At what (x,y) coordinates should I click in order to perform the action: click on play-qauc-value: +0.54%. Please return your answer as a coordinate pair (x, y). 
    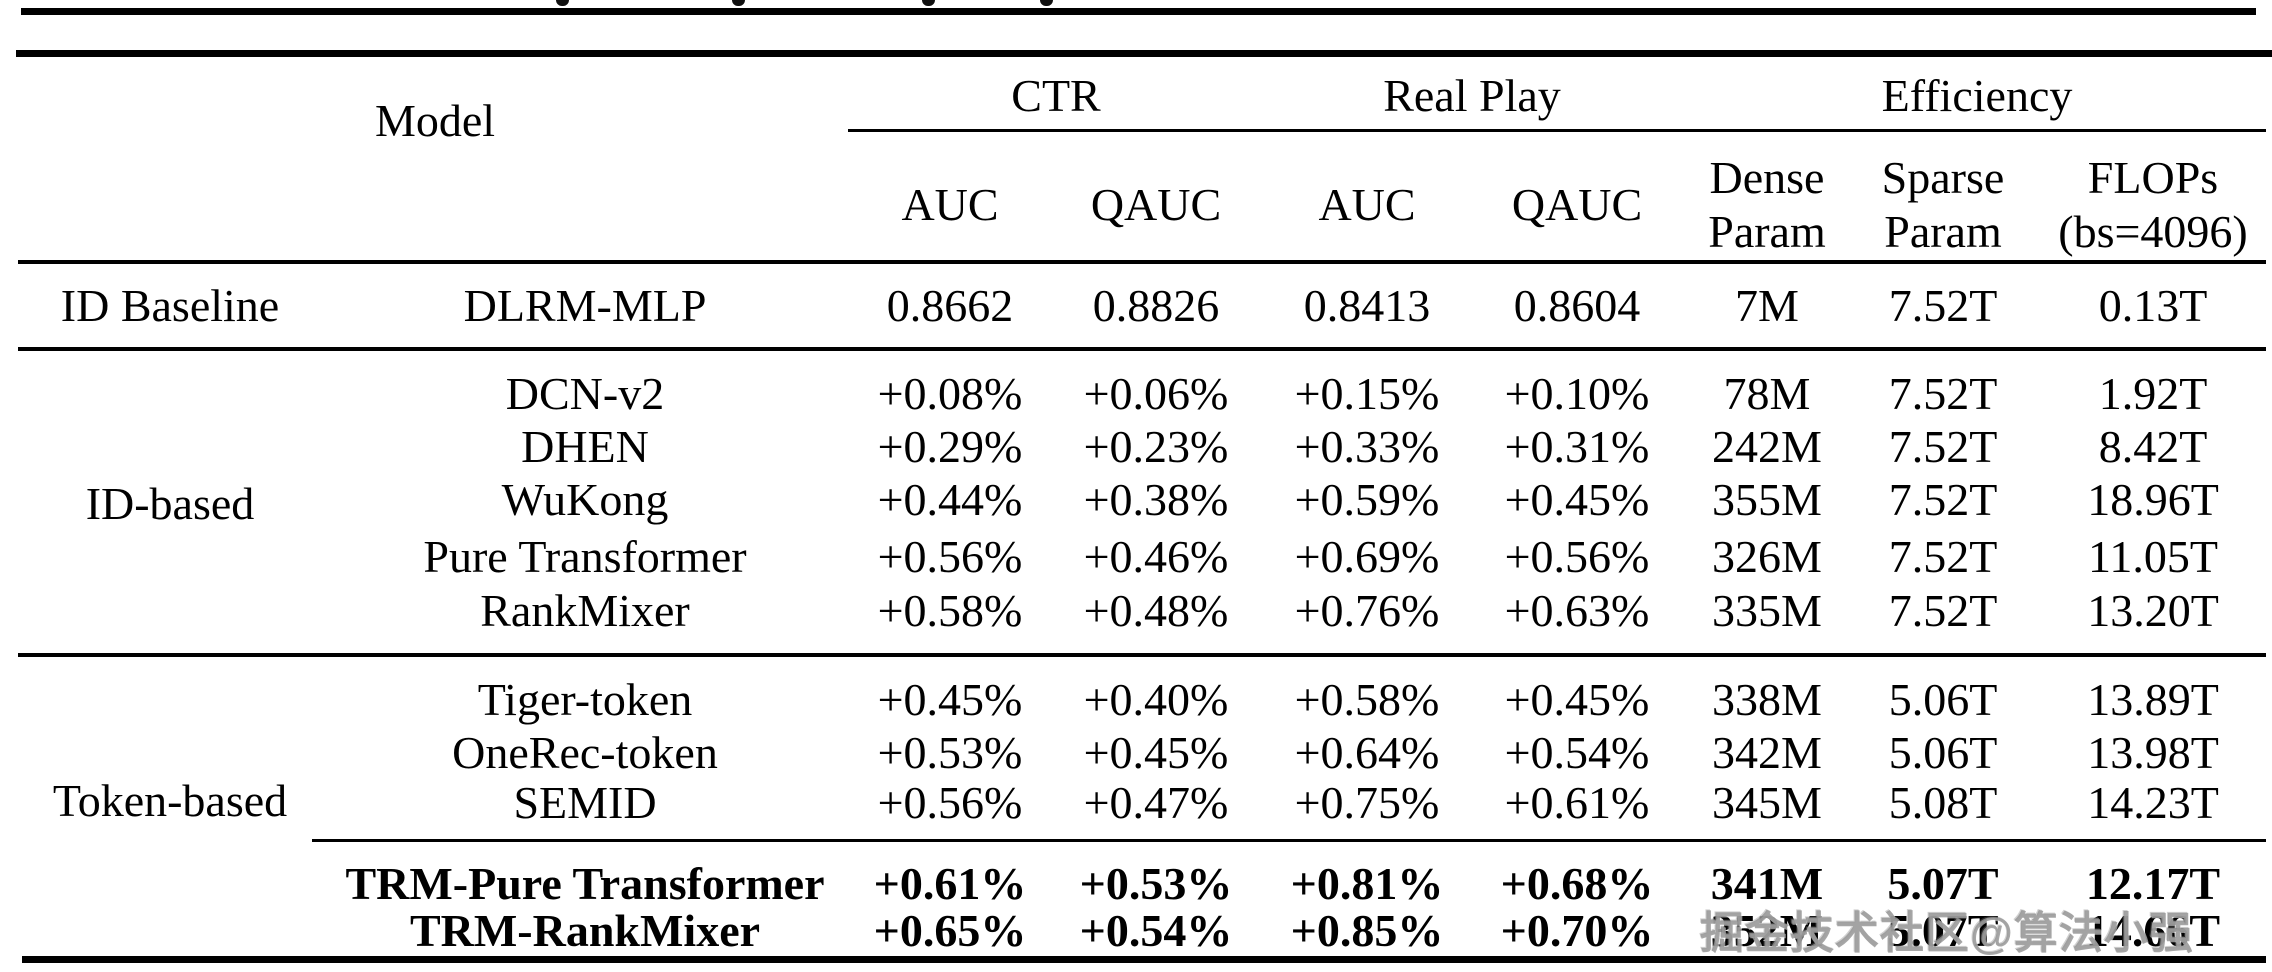
    Looking at the image, I should click on (1577, 752).